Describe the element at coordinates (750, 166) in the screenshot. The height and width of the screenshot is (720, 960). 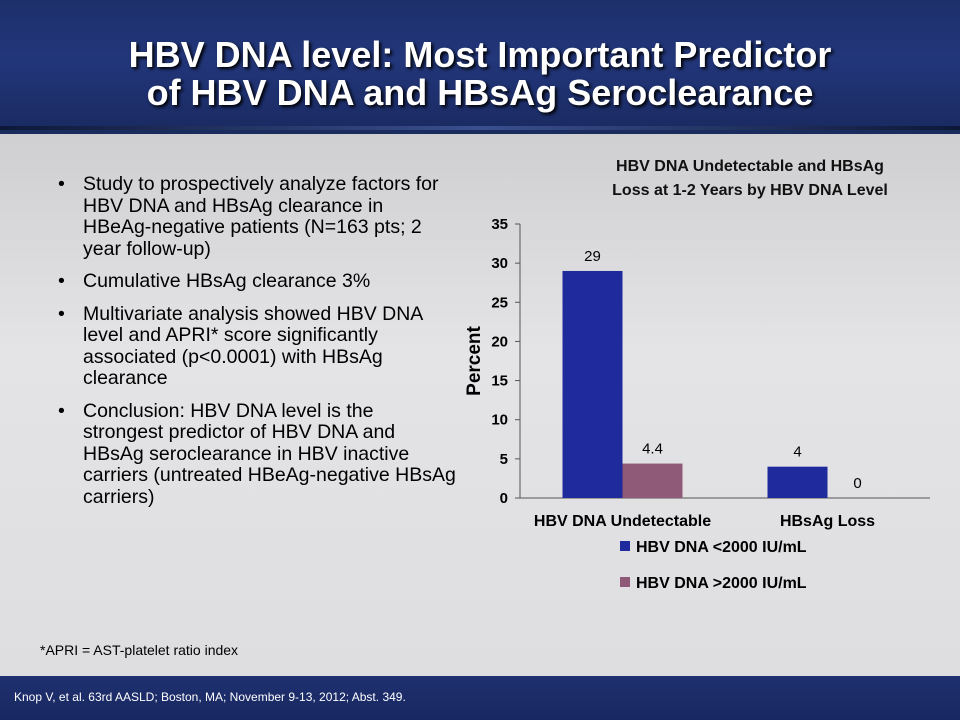
I see `chart-title-line-1: HBV DNA Undetectable and HBsAg` at that location.